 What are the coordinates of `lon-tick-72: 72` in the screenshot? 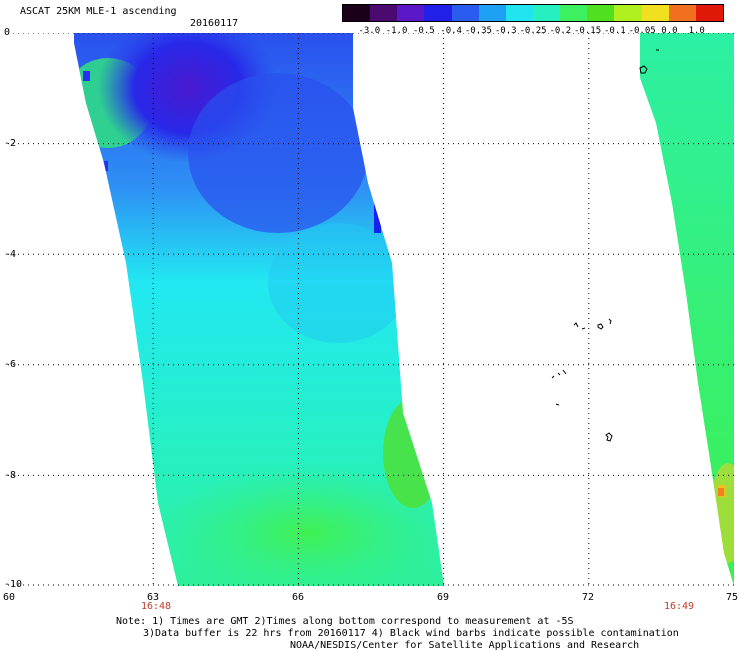 It's located at (588, 597).